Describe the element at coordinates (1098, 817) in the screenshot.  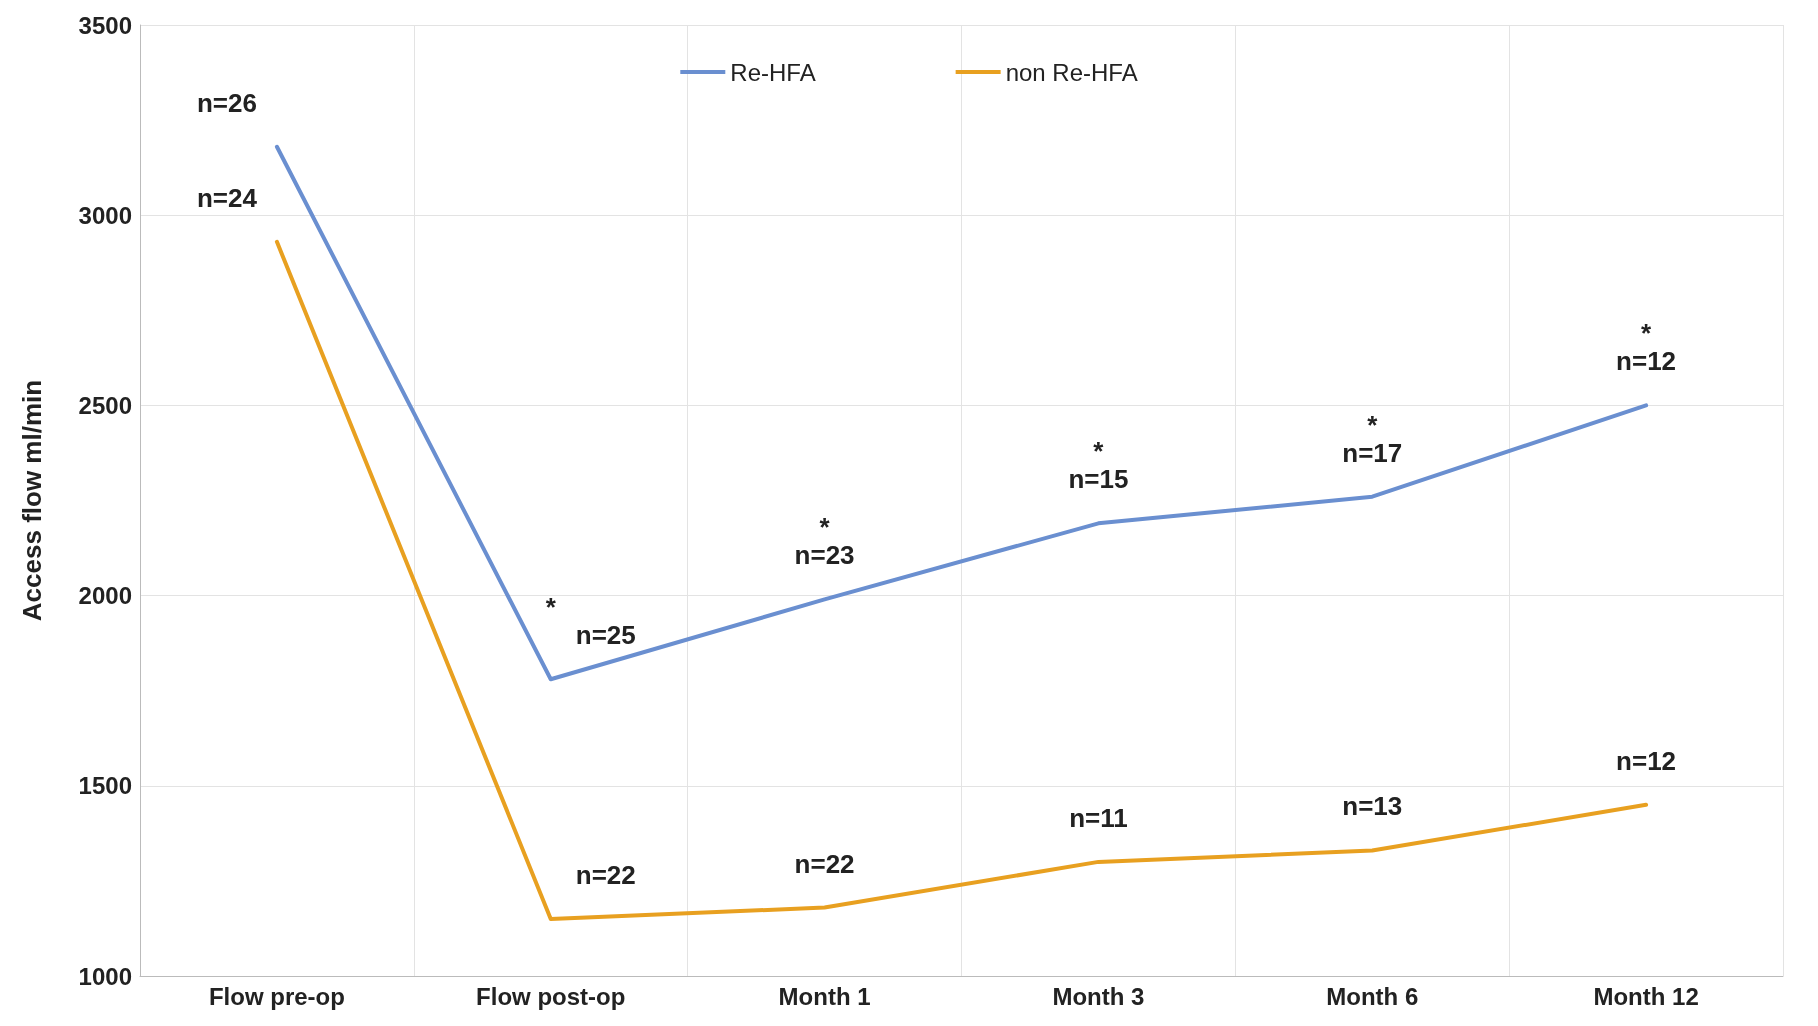
I see `annotation: n=11` at that location.